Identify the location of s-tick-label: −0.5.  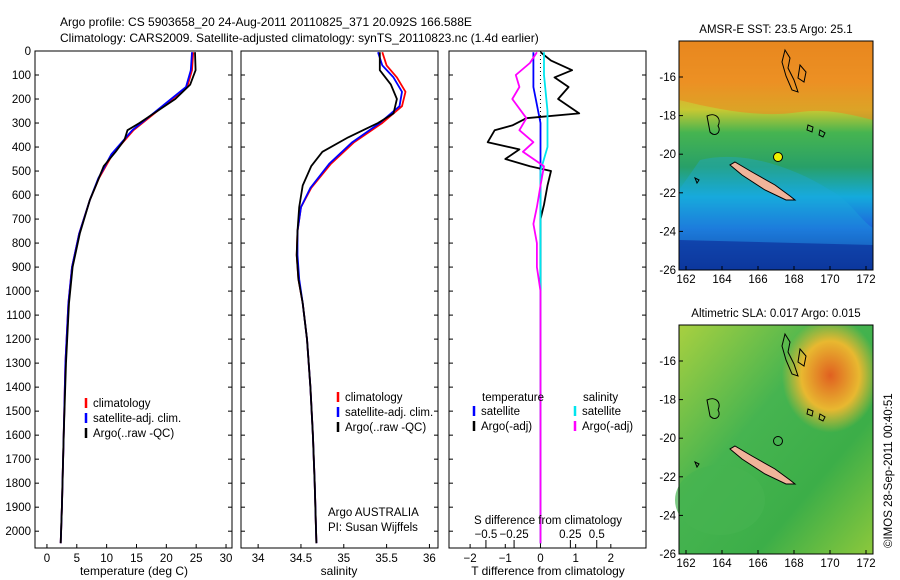
(486, 535).